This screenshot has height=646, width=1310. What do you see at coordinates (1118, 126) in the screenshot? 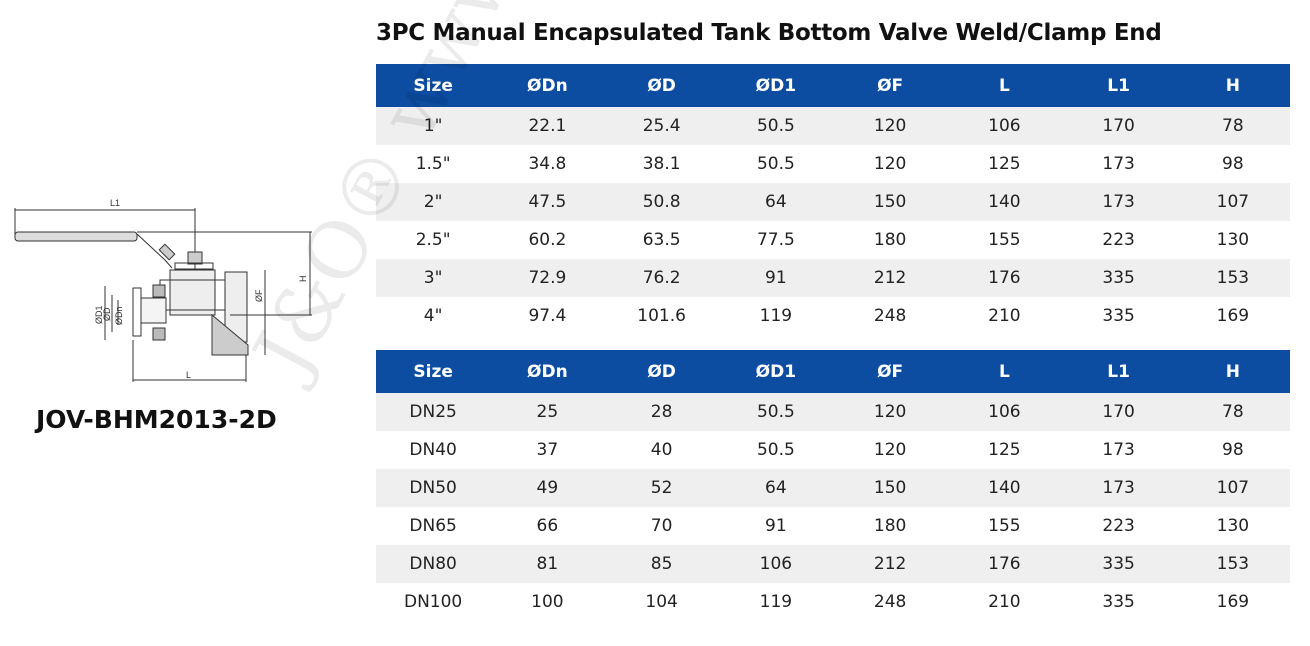
I see `table-cell: 170` at bounding box center [1118, 126].